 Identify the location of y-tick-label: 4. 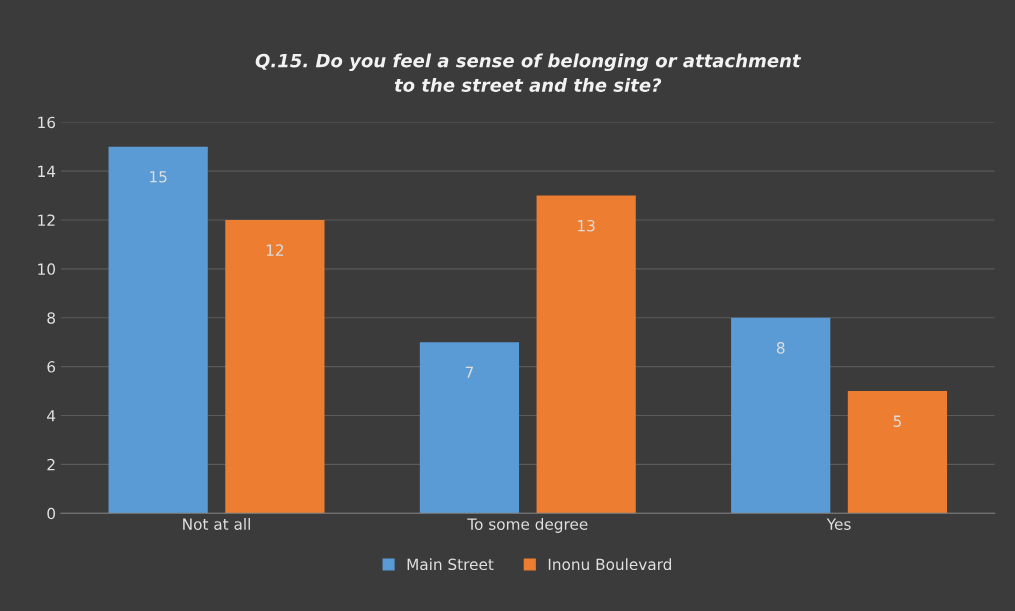
(51, 416).